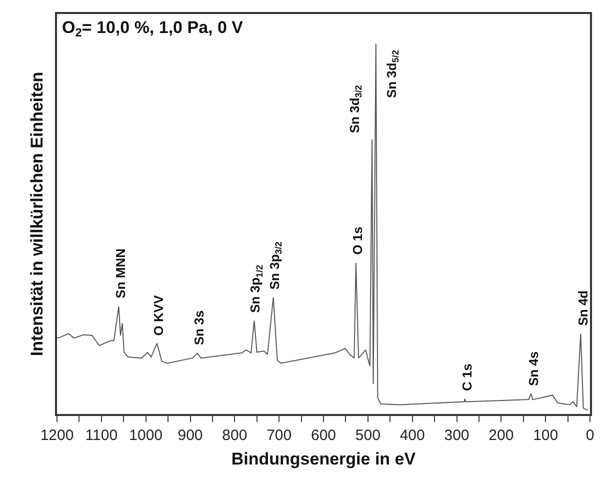  Describe the element at coordinates (146, 435) in the screenshot. I see `x-tick-label: 1000` at that location.